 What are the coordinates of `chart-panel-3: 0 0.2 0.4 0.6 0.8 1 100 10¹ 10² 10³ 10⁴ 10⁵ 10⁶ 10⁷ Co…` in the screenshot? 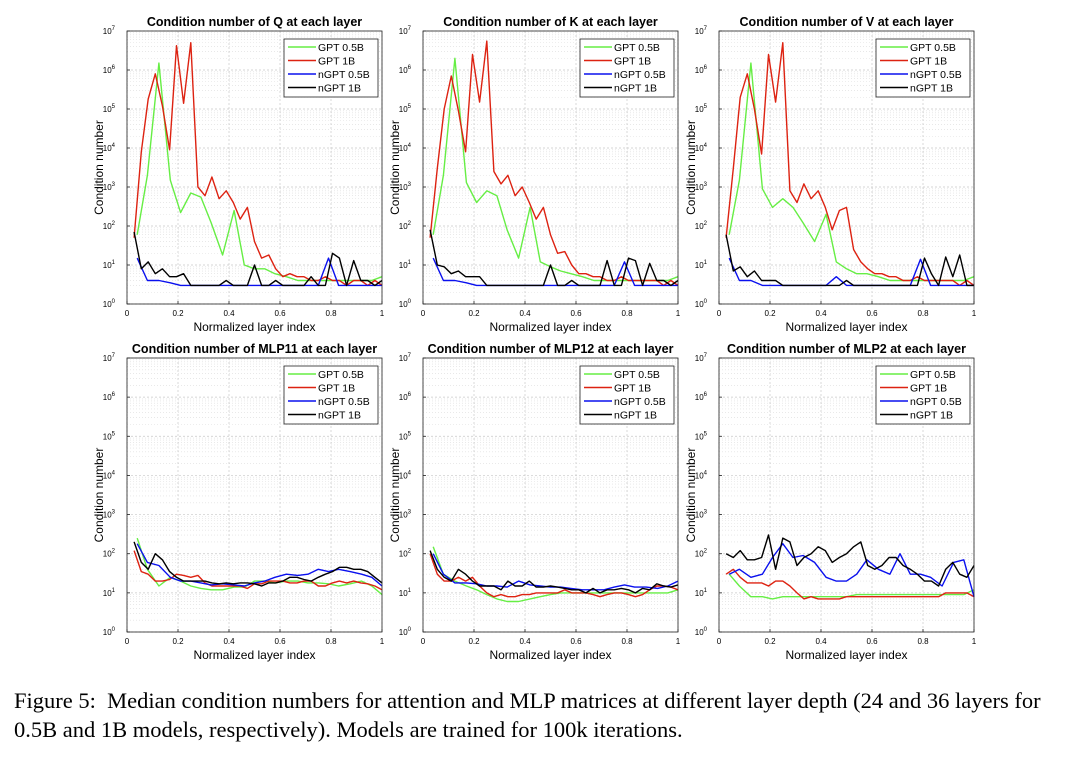 It's located at (830, 174).